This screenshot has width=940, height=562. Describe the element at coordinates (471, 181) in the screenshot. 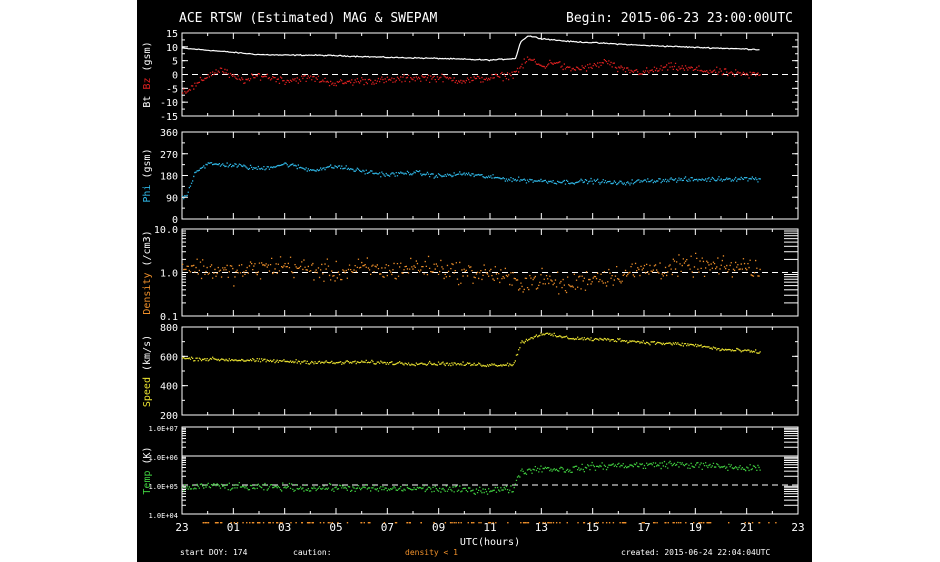

I see `series-phi` at that location.